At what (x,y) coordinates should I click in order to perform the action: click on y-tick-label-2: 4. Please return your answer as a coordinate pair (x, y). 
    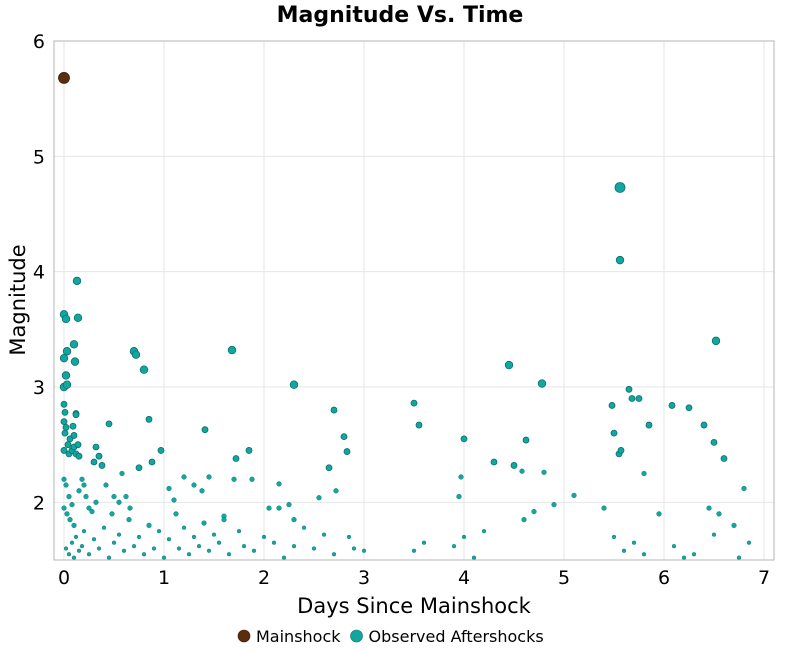
    Looking at the image, I should click on (39, 273).